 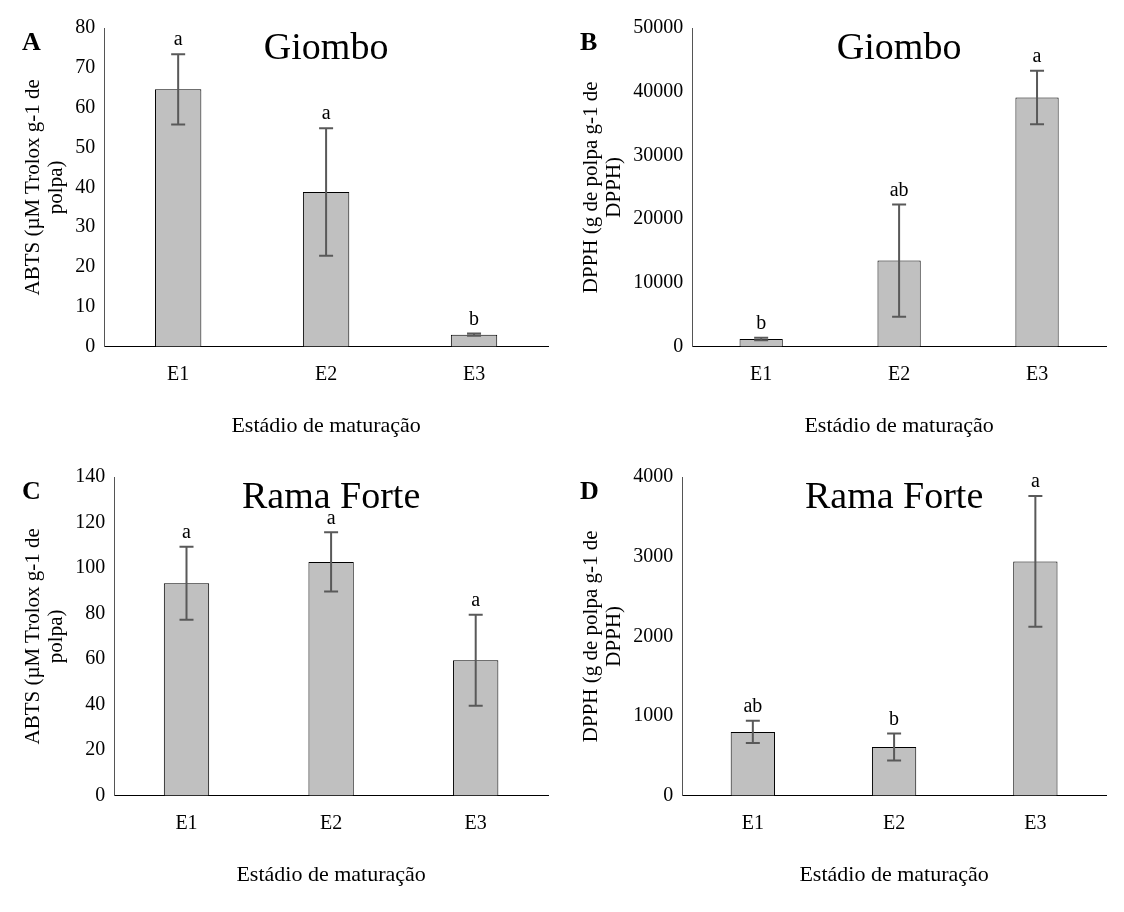 What do you see at coordinates (31, 490) in the screenshot?
I see `text: C` at bounding box center [31, 490].